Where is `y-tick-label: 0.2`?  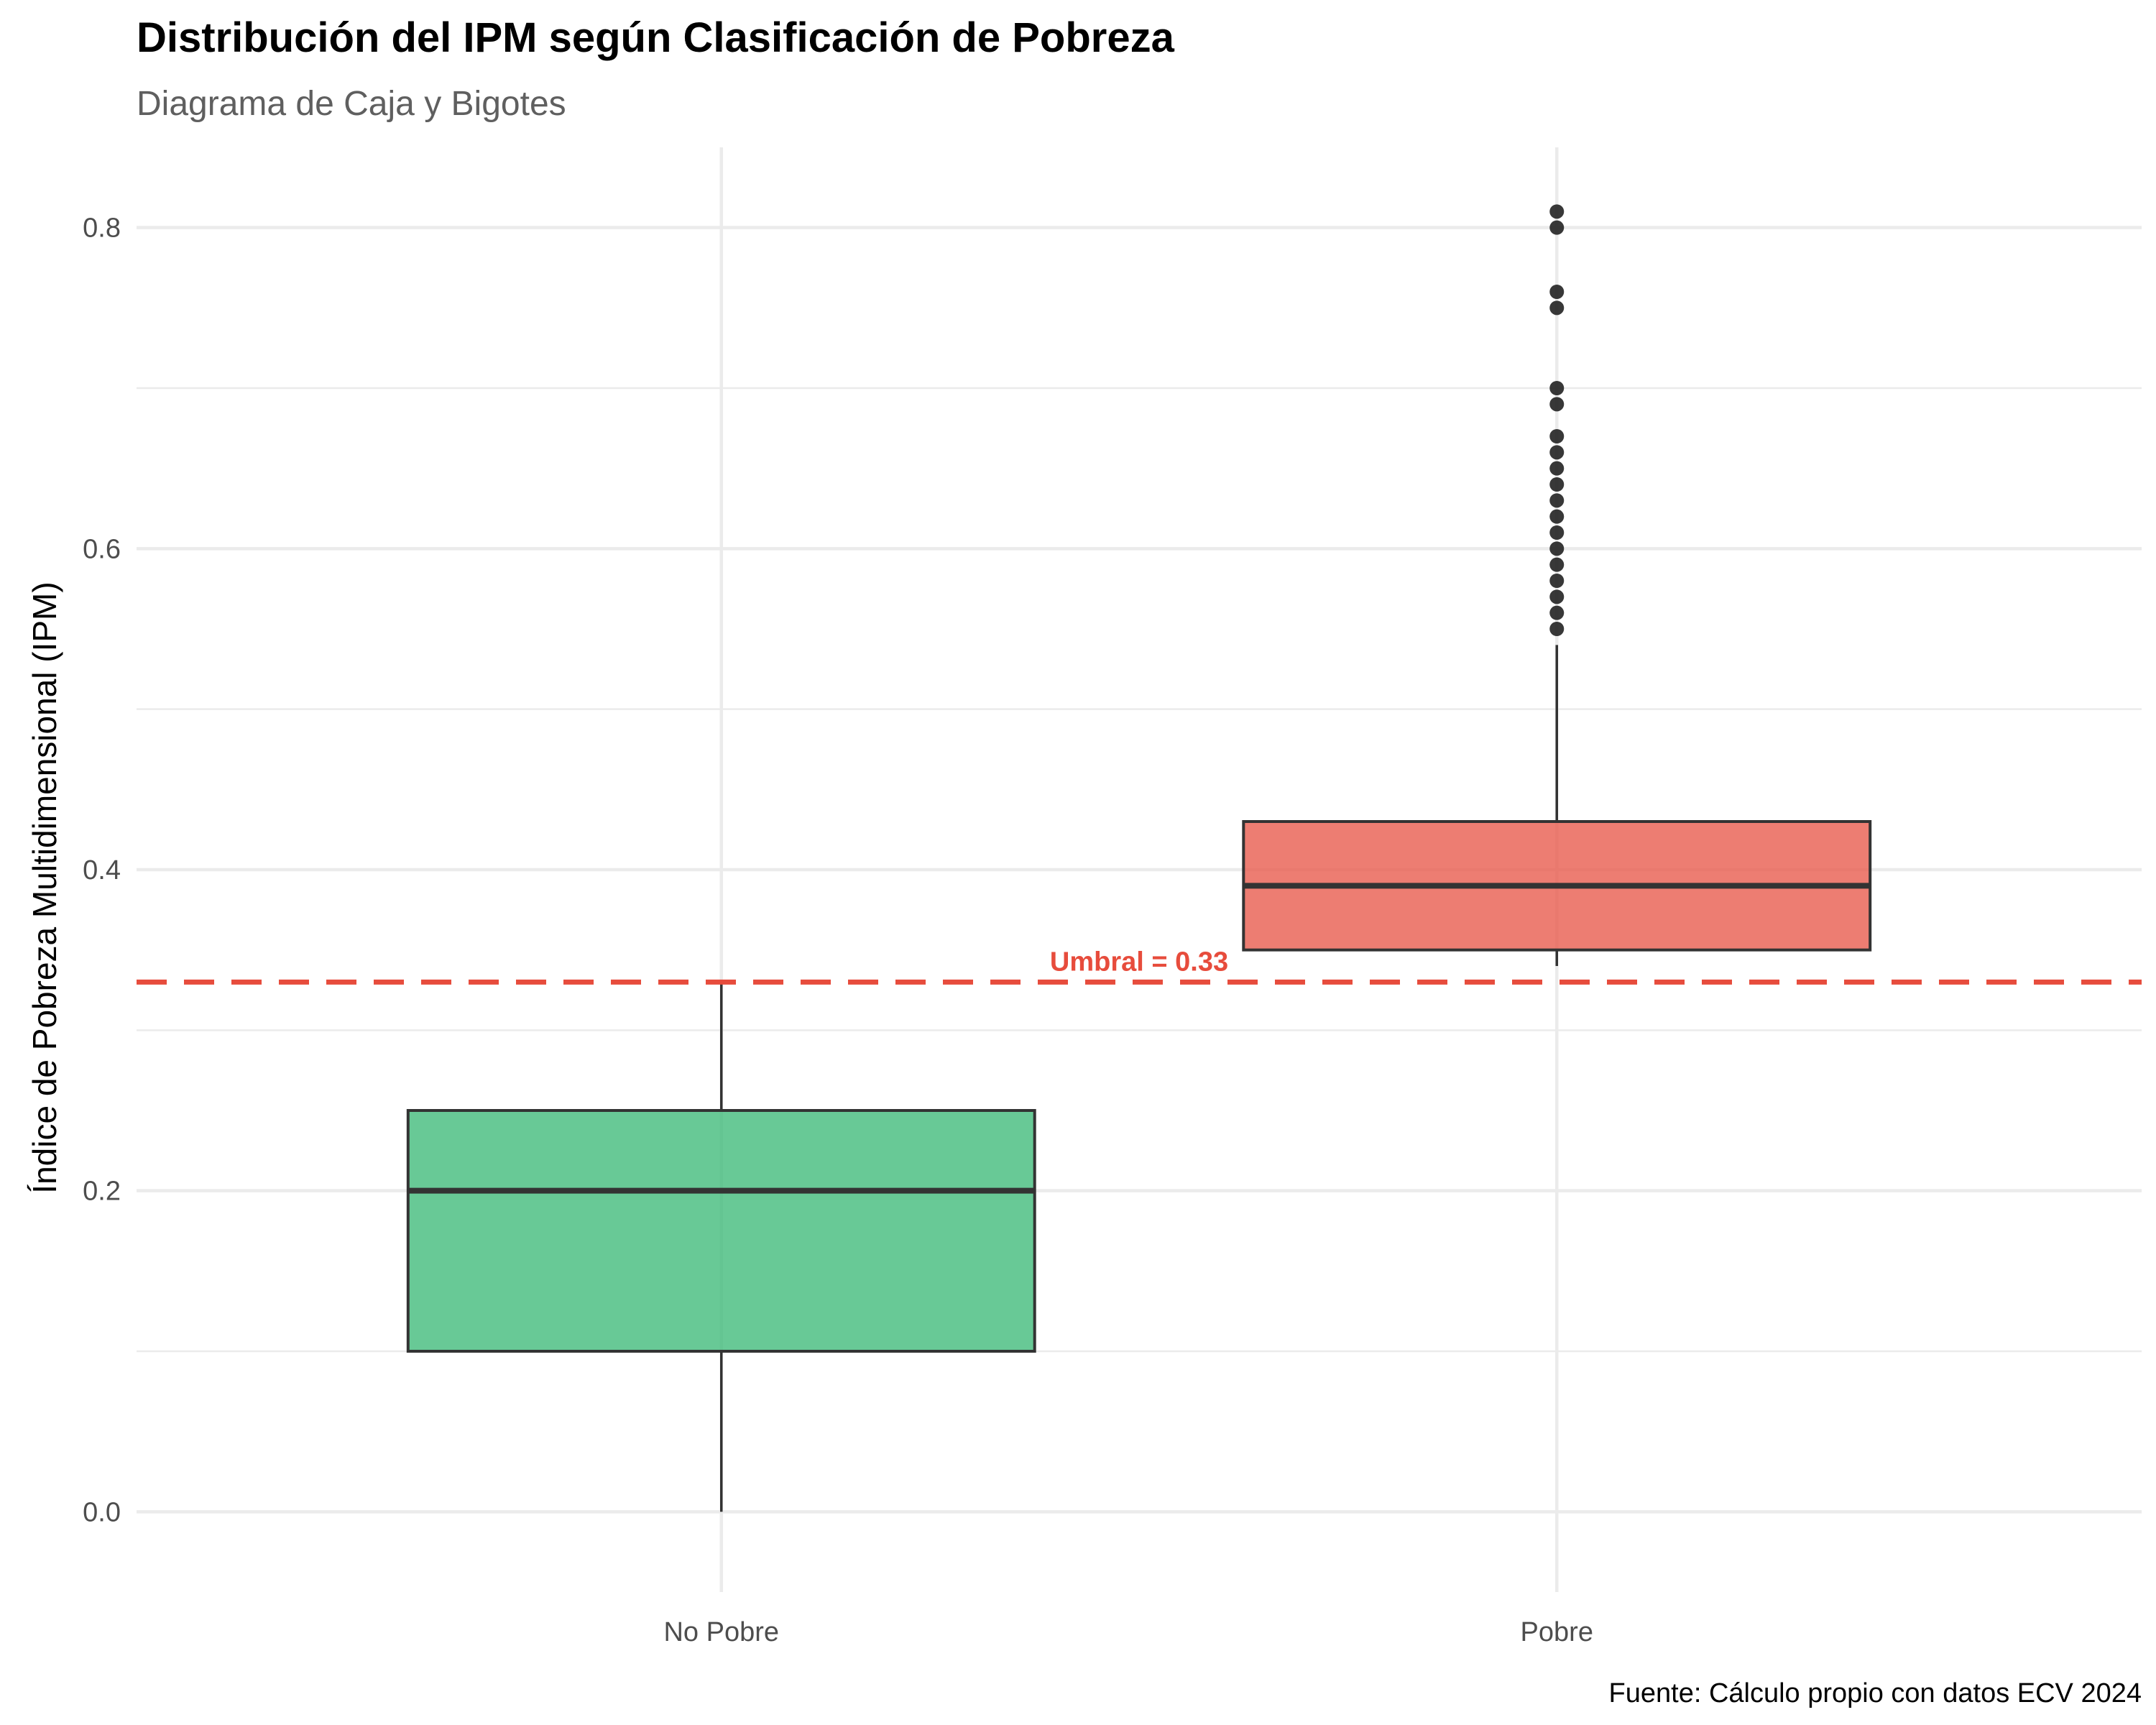 y-tick-label: 0.2 is located at coordinates (102, 1192).